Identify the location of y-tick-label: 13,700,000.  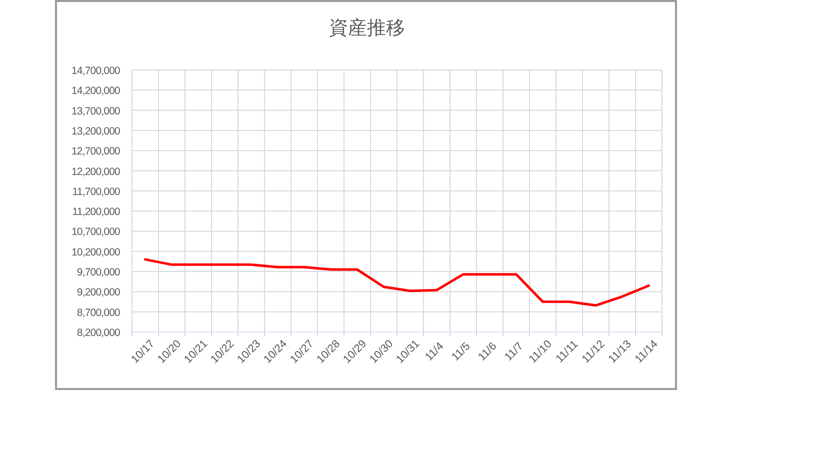
(96, 111).